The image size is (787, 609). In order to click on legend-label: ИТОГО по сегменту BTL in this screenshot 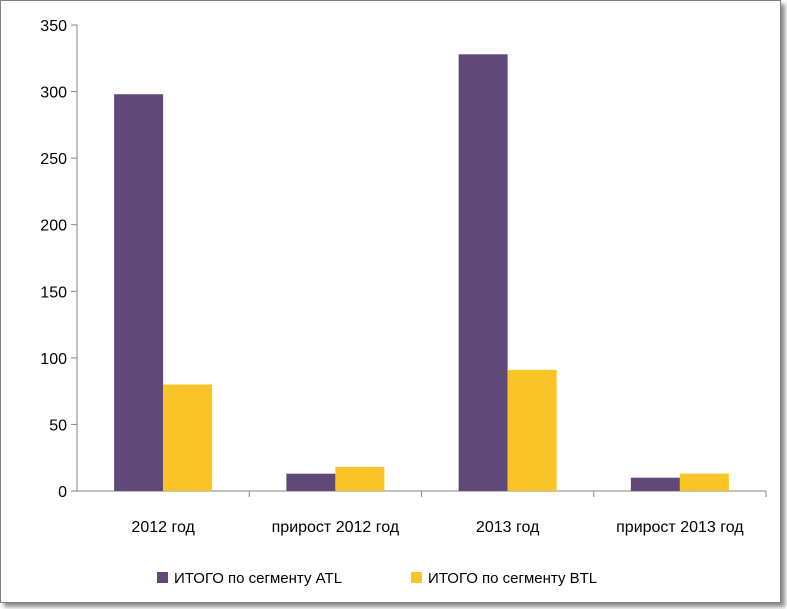, I will do `click(512, 578)`.